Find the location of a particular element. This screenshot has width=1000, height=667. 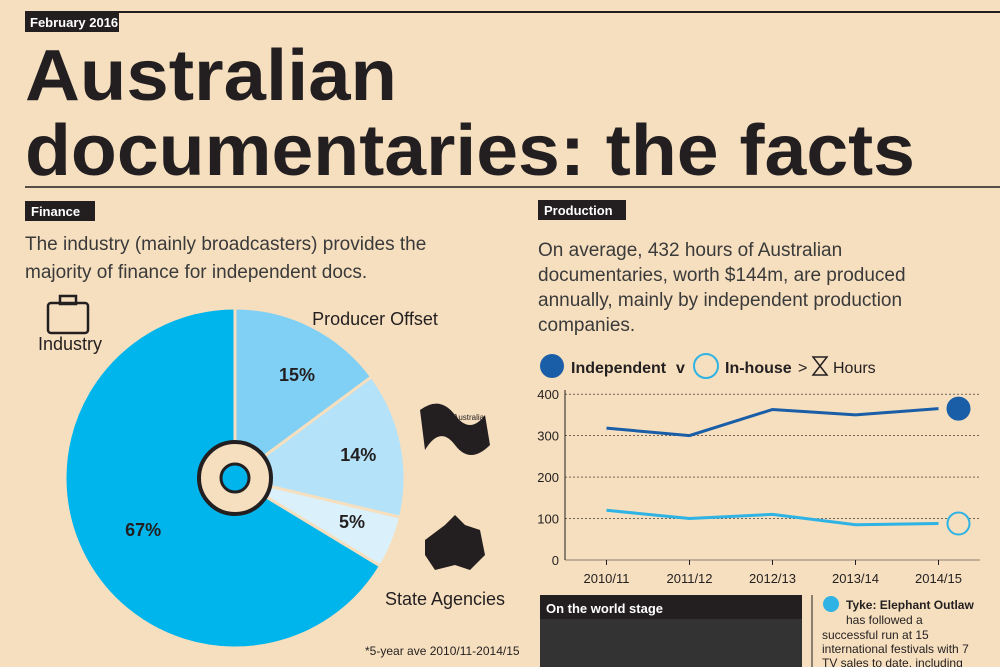

date: February 2016 is located at coordinates (74, 22).